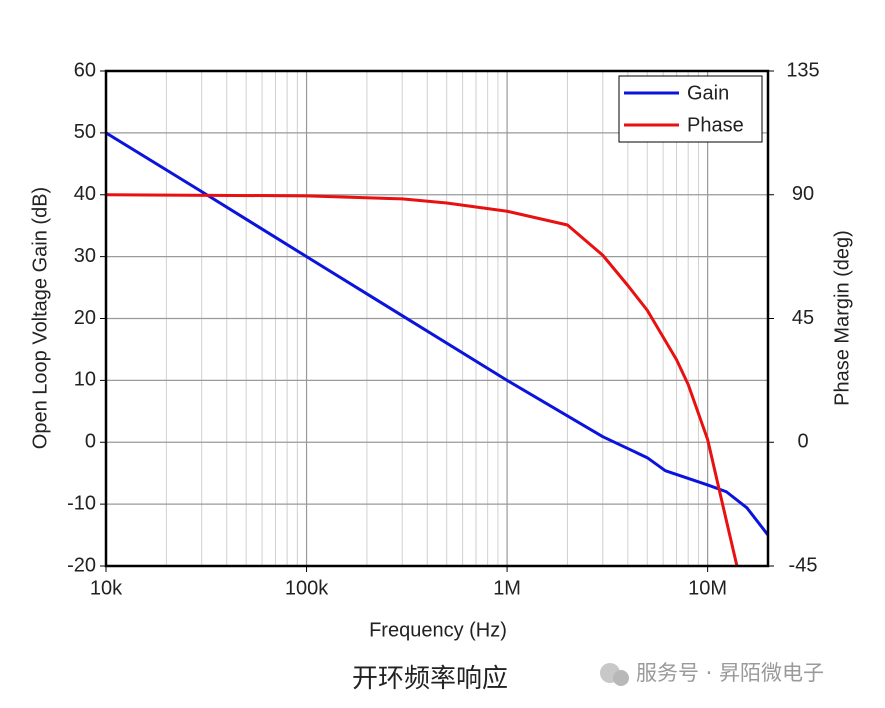  Describe the element at coordinates (85, 132) in the screenshot. I see `y-tick-label: 50` at that location.